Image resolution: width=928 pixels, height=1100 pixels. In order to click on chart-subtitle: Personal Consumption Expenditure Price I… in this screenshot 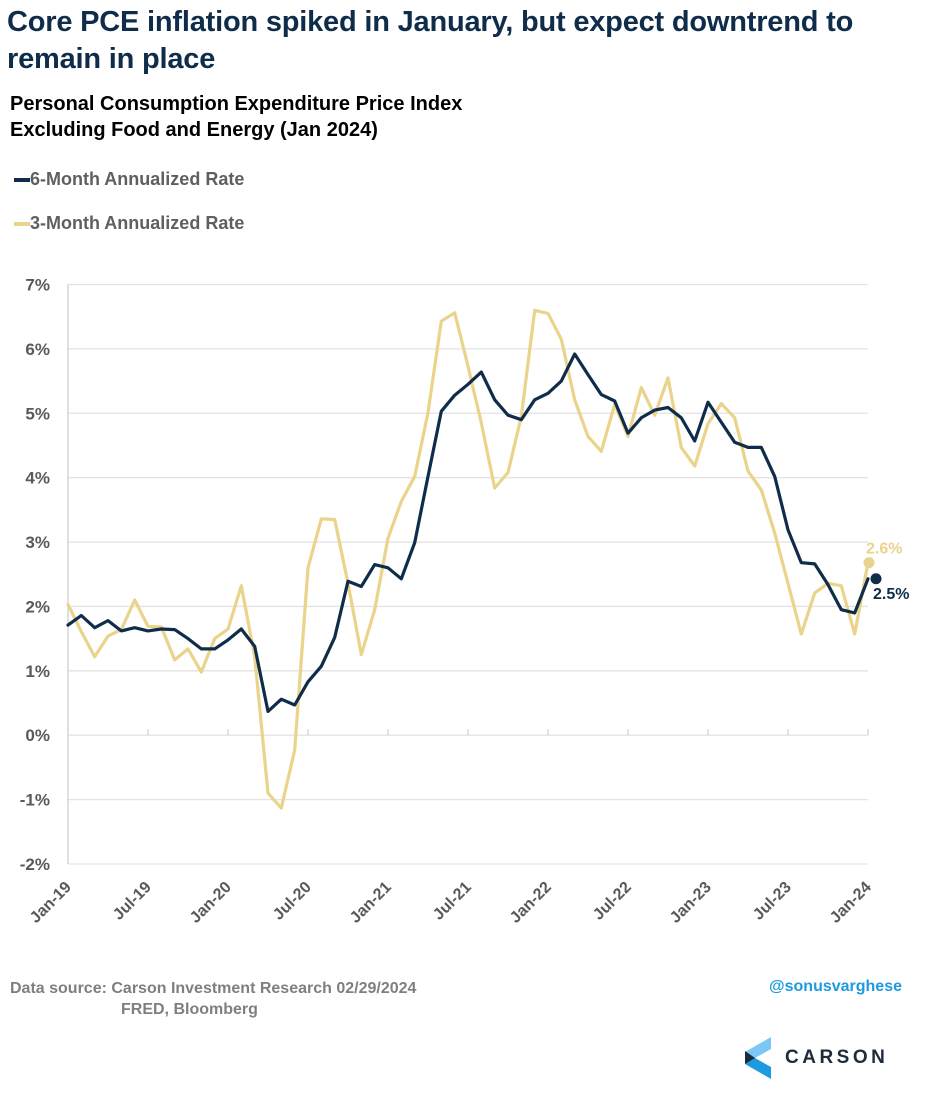, I will do `click(236, 117)`.